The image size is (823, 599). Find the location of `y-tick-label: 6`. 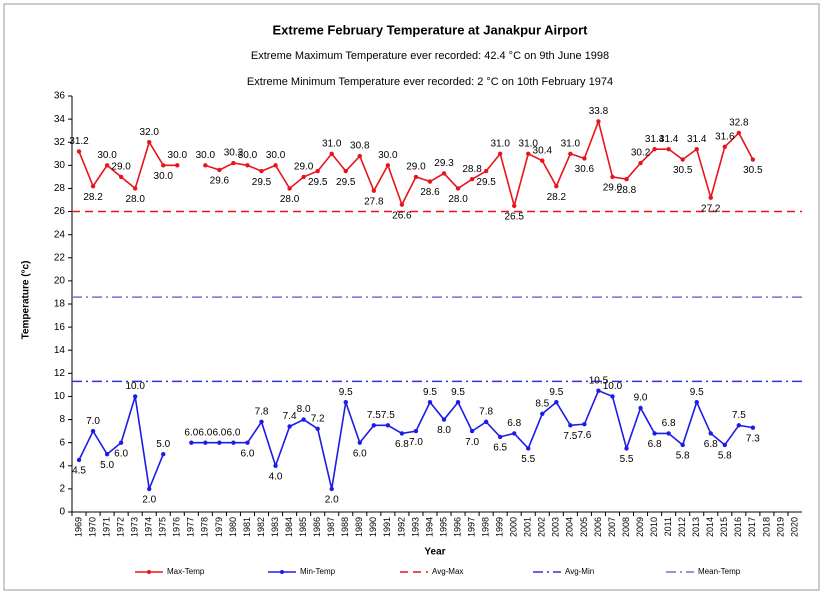

y-tick-label: 6 is located at coordinates (62, 442).